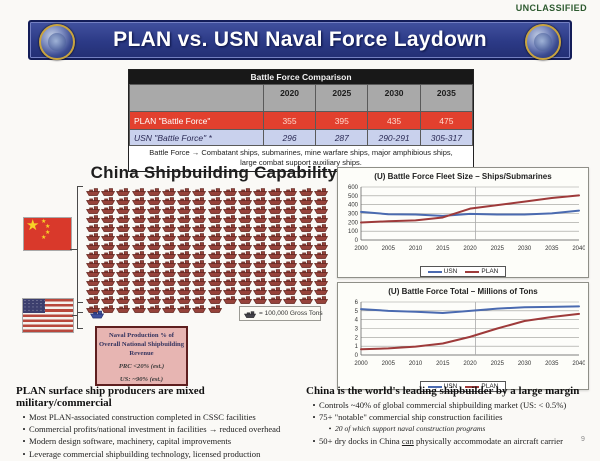  Describe the element at coordinates (80, 315) in the screenshot. I see `us-bracket` at that location.